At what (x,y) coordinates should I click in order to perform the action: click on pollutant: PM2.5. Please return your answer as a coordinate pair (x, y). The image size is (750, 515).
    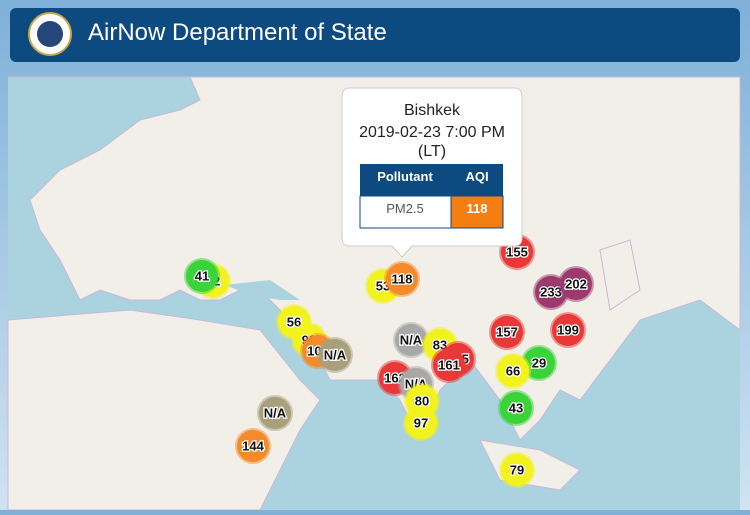
    Looking at the image, I should click on (405, 208).